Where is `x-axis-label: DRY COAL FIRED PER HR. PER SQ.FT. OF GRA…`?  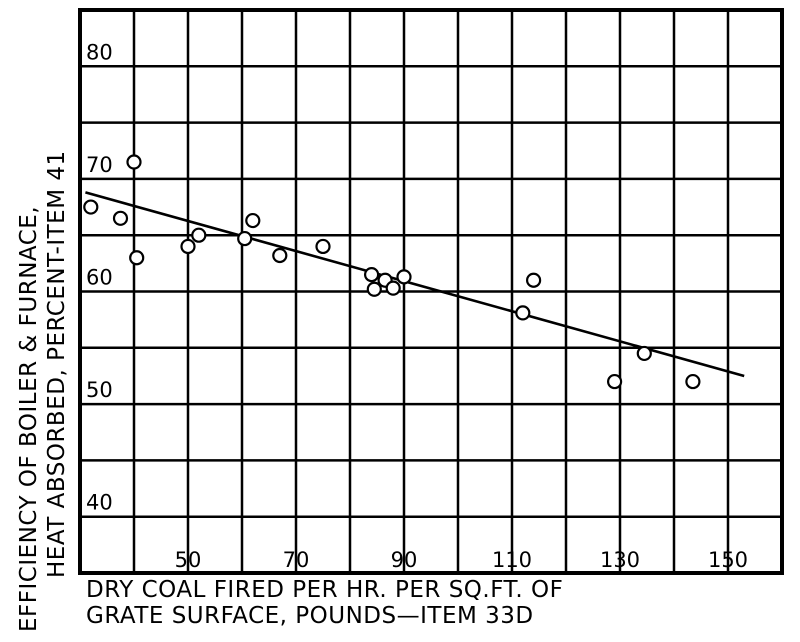 x-axis-label: DRY COAL FIRED PER HR. PER SQ.FT. OF GRA… is located at coordinates (324, 603).